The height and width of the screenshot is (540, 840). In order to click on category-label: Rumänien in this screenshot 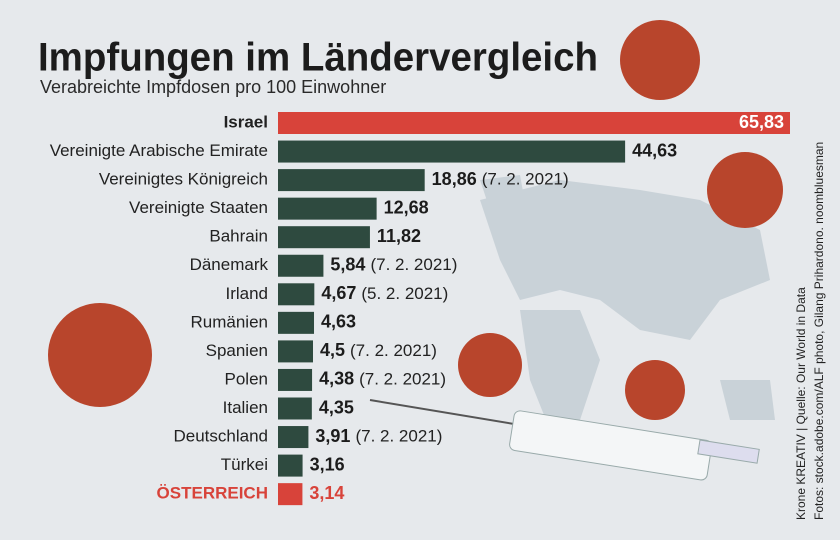, I will do `click(230, 321)`.